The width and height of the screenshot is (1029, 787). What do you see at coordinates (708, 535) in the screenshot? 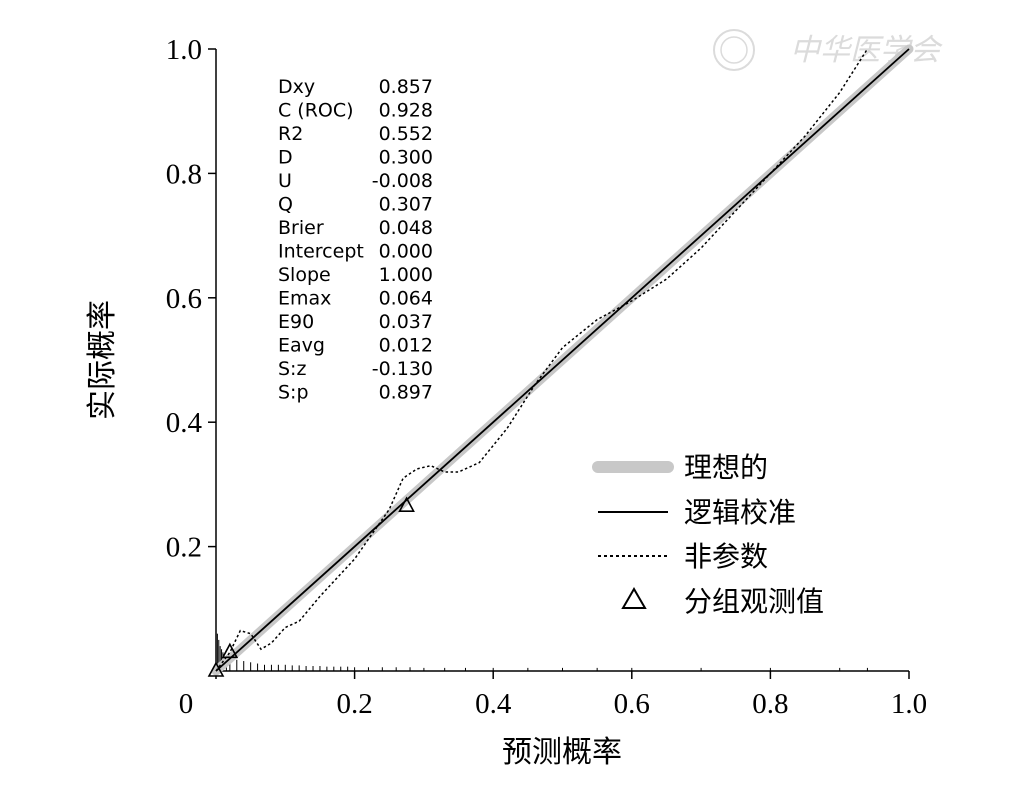
I see `legend: 理想的 逻辑校准 非参数 分组观测值` at bounding box center [708, 535].